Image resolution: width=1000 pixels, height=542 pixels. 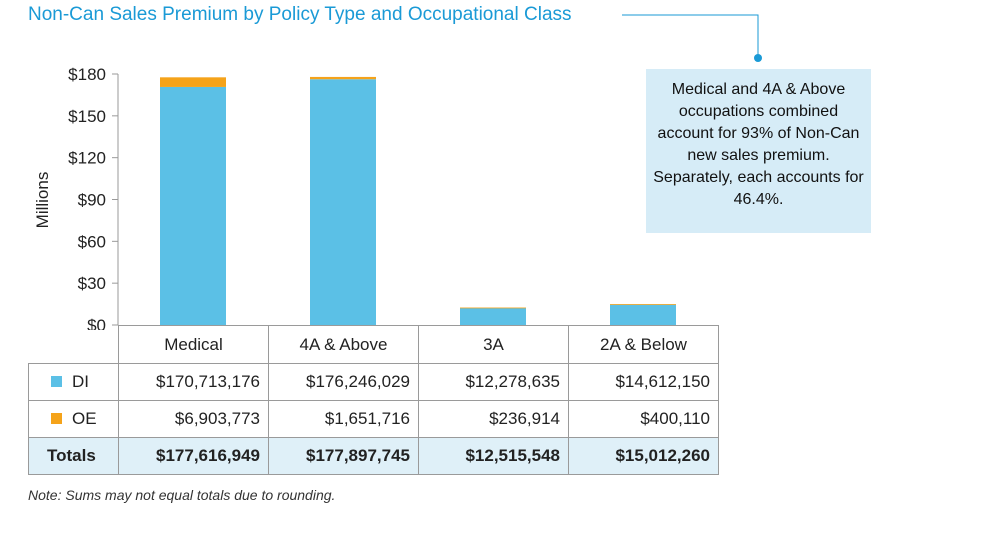 What do you see at coordinates (42, 200) in the screenshot?
I see `y-axis-label: Millions` at bounding box center [42, 200].